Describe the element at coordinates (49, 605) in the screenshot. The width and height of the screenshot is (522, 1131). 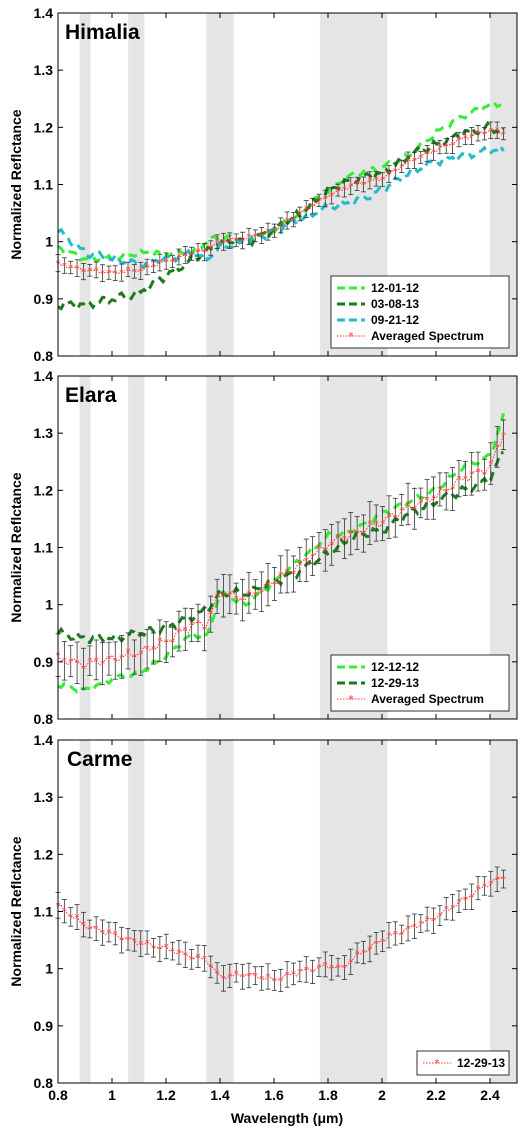
I see `y-tick-label: 1` at that location.